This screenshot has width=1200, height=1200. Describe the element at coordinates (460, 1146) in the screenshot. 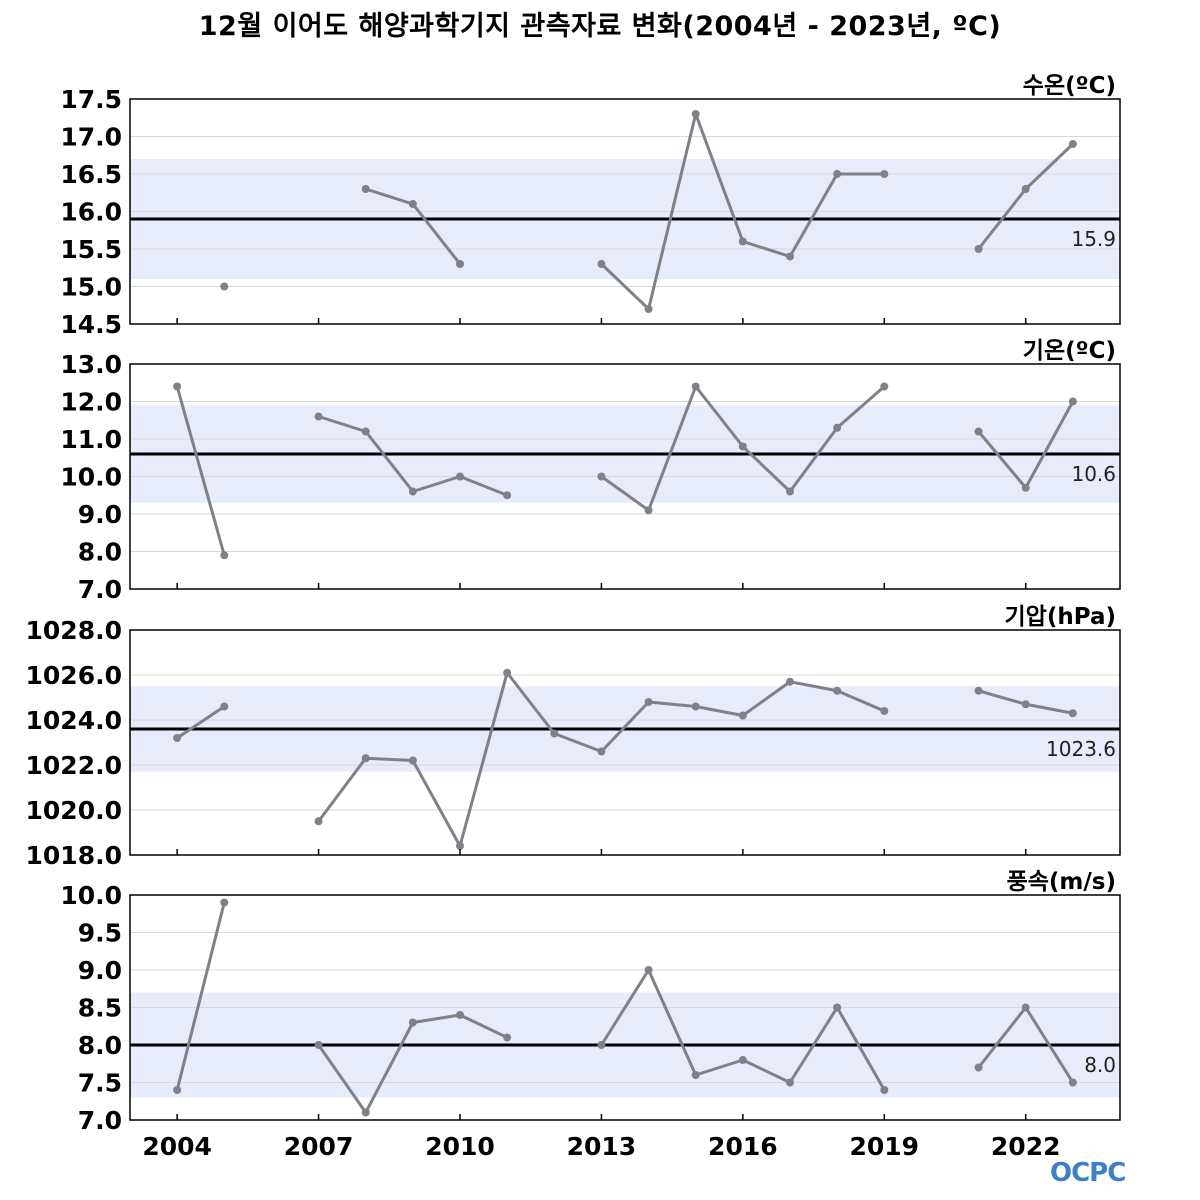

I see `x-tick-label: 2010` at that location.